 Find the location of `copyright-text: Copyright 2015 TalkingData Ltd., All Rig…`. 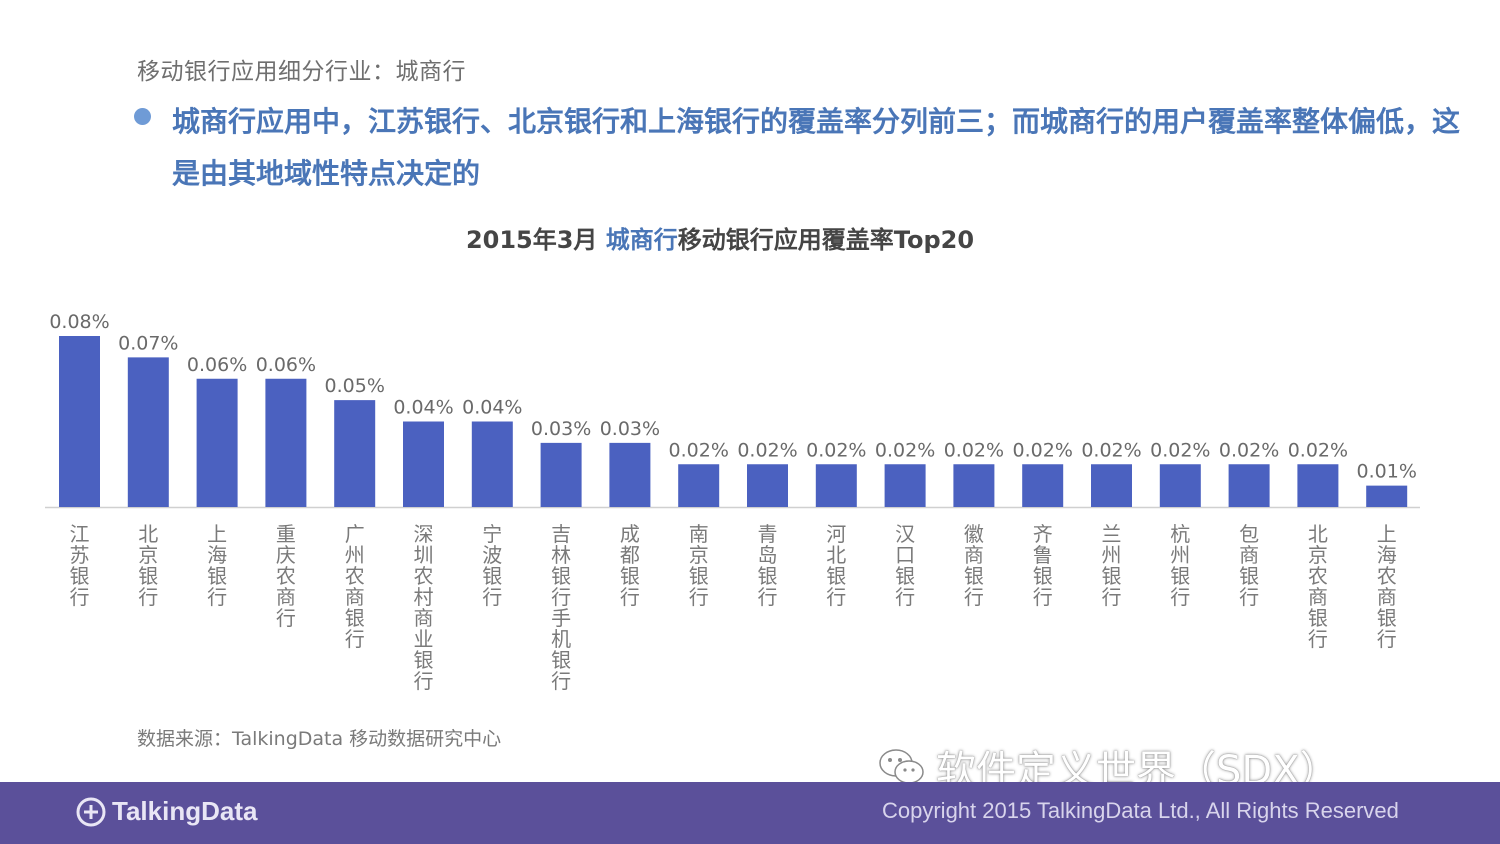

copyright-text: Copyright 2015 TalkingData Ltd., All Rig… is located at coordinates (1140, 810).